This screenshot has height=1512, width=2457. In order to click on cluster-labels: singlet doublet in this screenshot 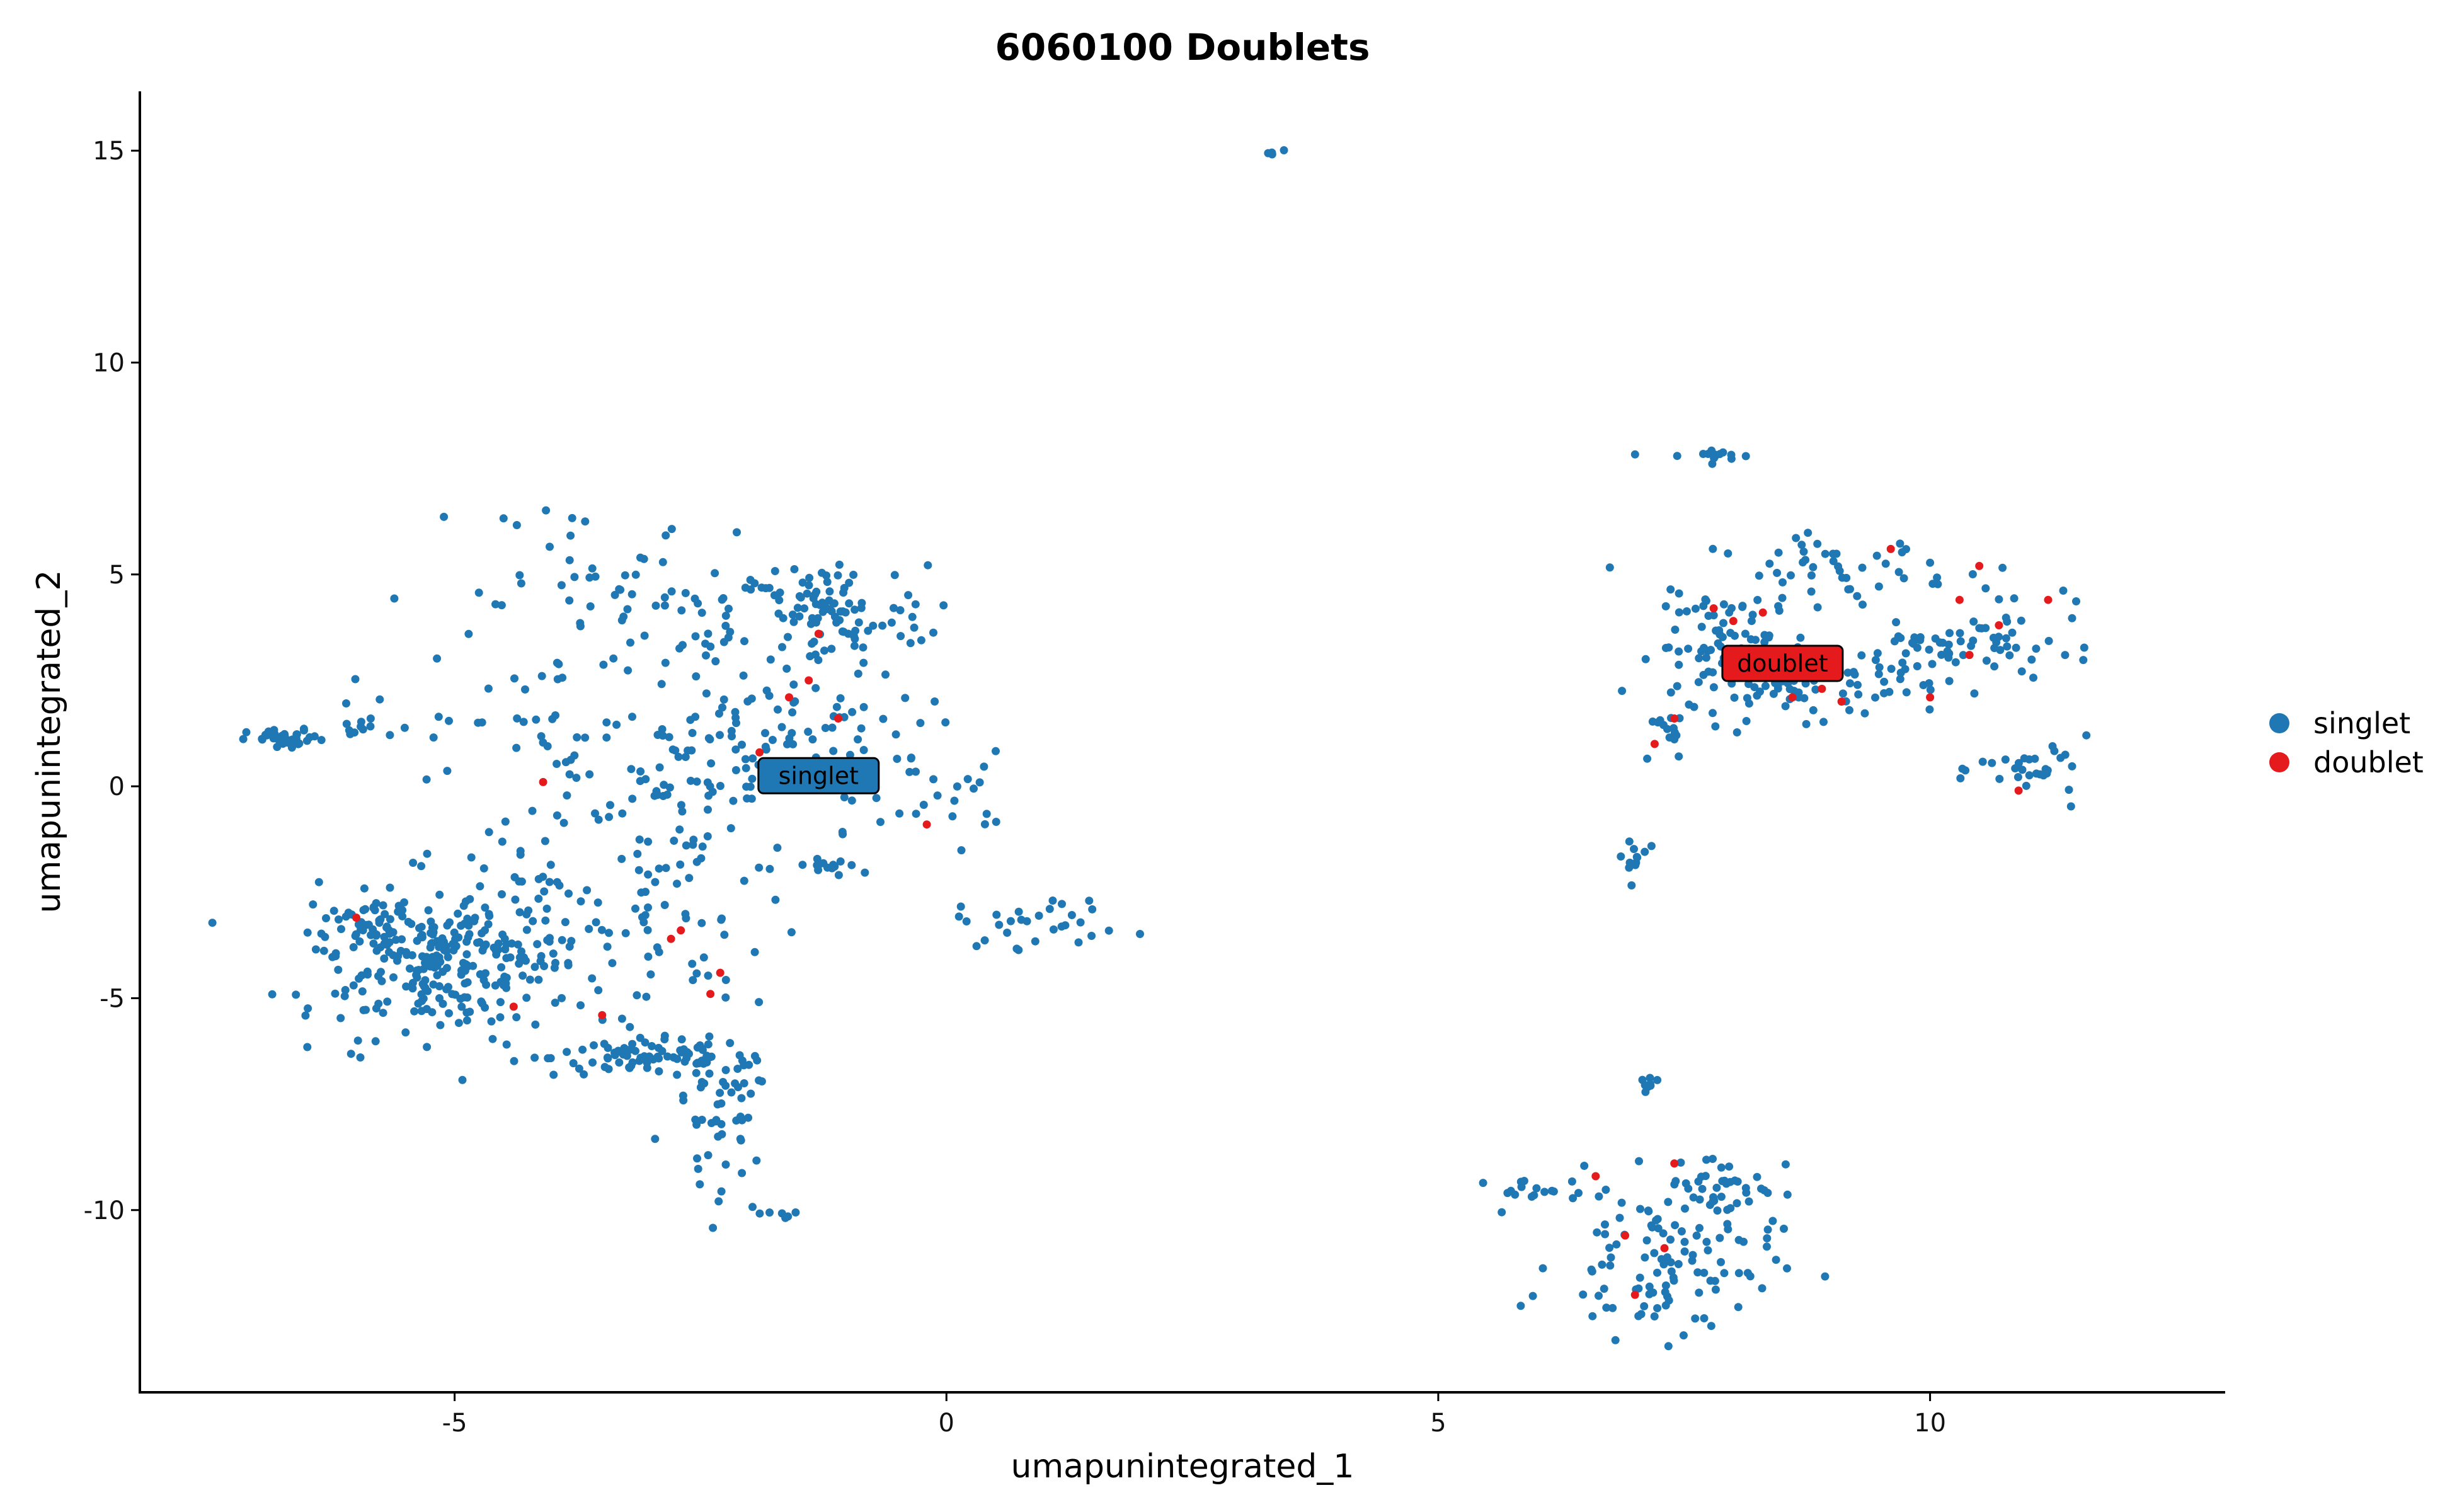, I will do `click(1300, 719)`.